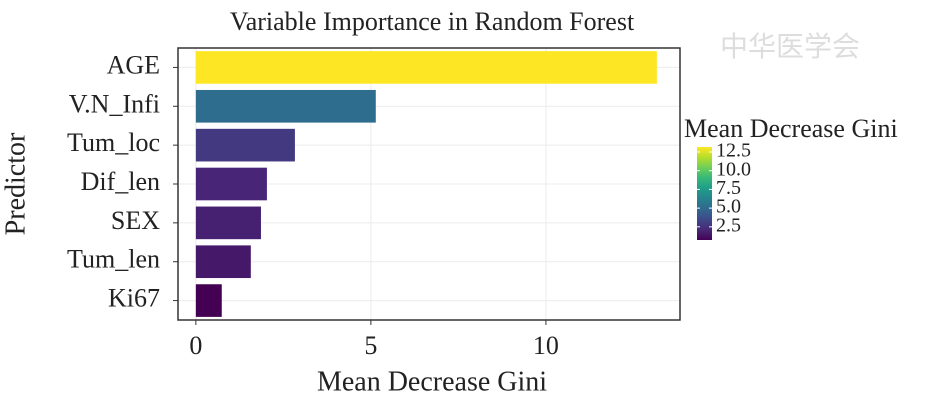 This screenshot has height=404, width=947. I want to click on y-tick-label: Tum_len, so click(113, 259).